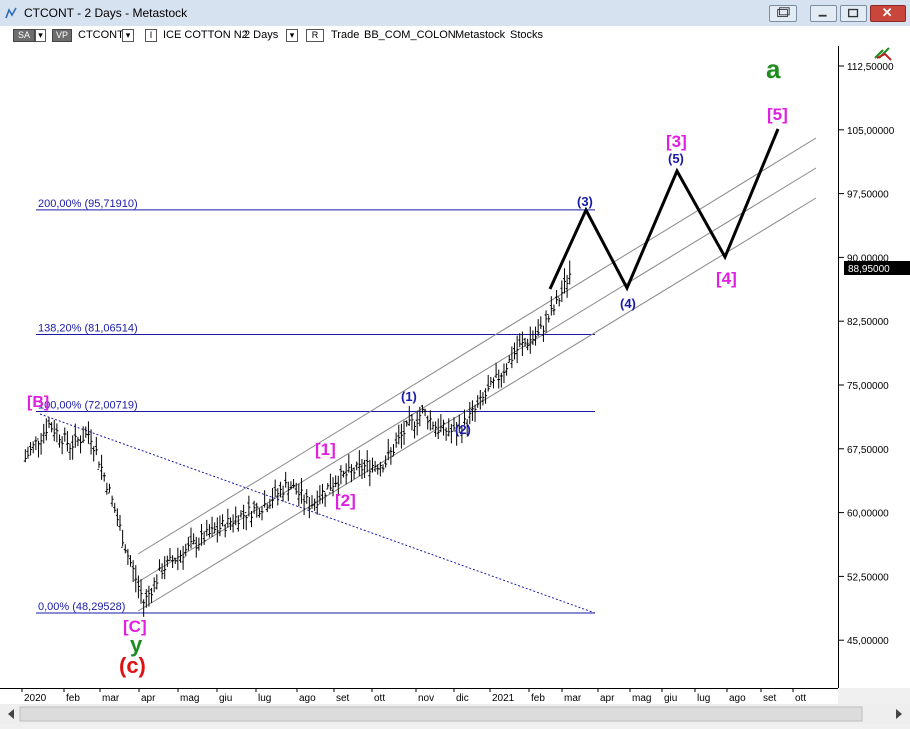 This screenshot has width=910, height=729. What do you see at coordinates (868, 322) in the screenshot?
I see `price-tick-label: 82,50000` at bounding box center [868, 322].